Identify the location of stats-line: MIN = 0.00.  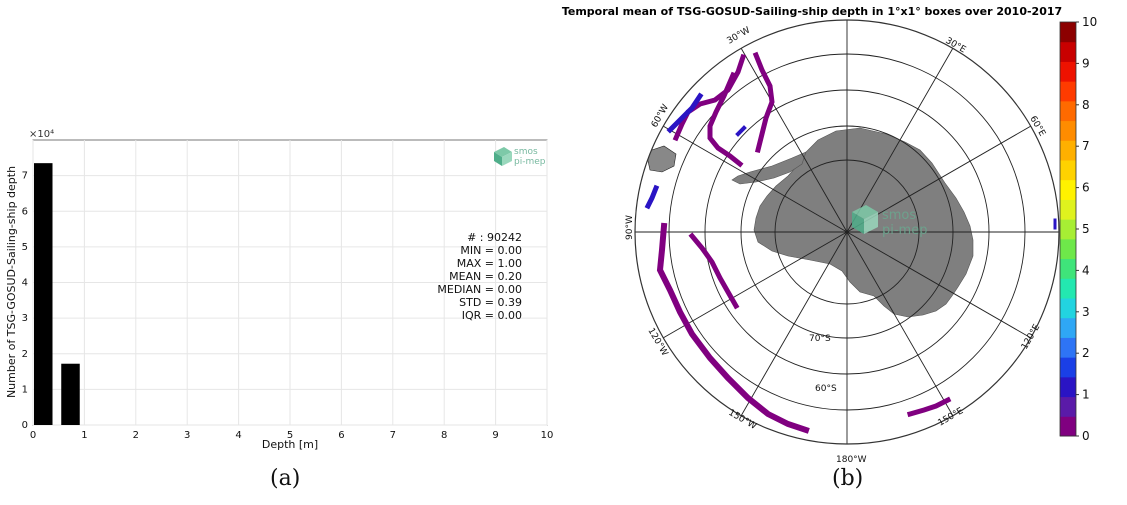
(491, 250).